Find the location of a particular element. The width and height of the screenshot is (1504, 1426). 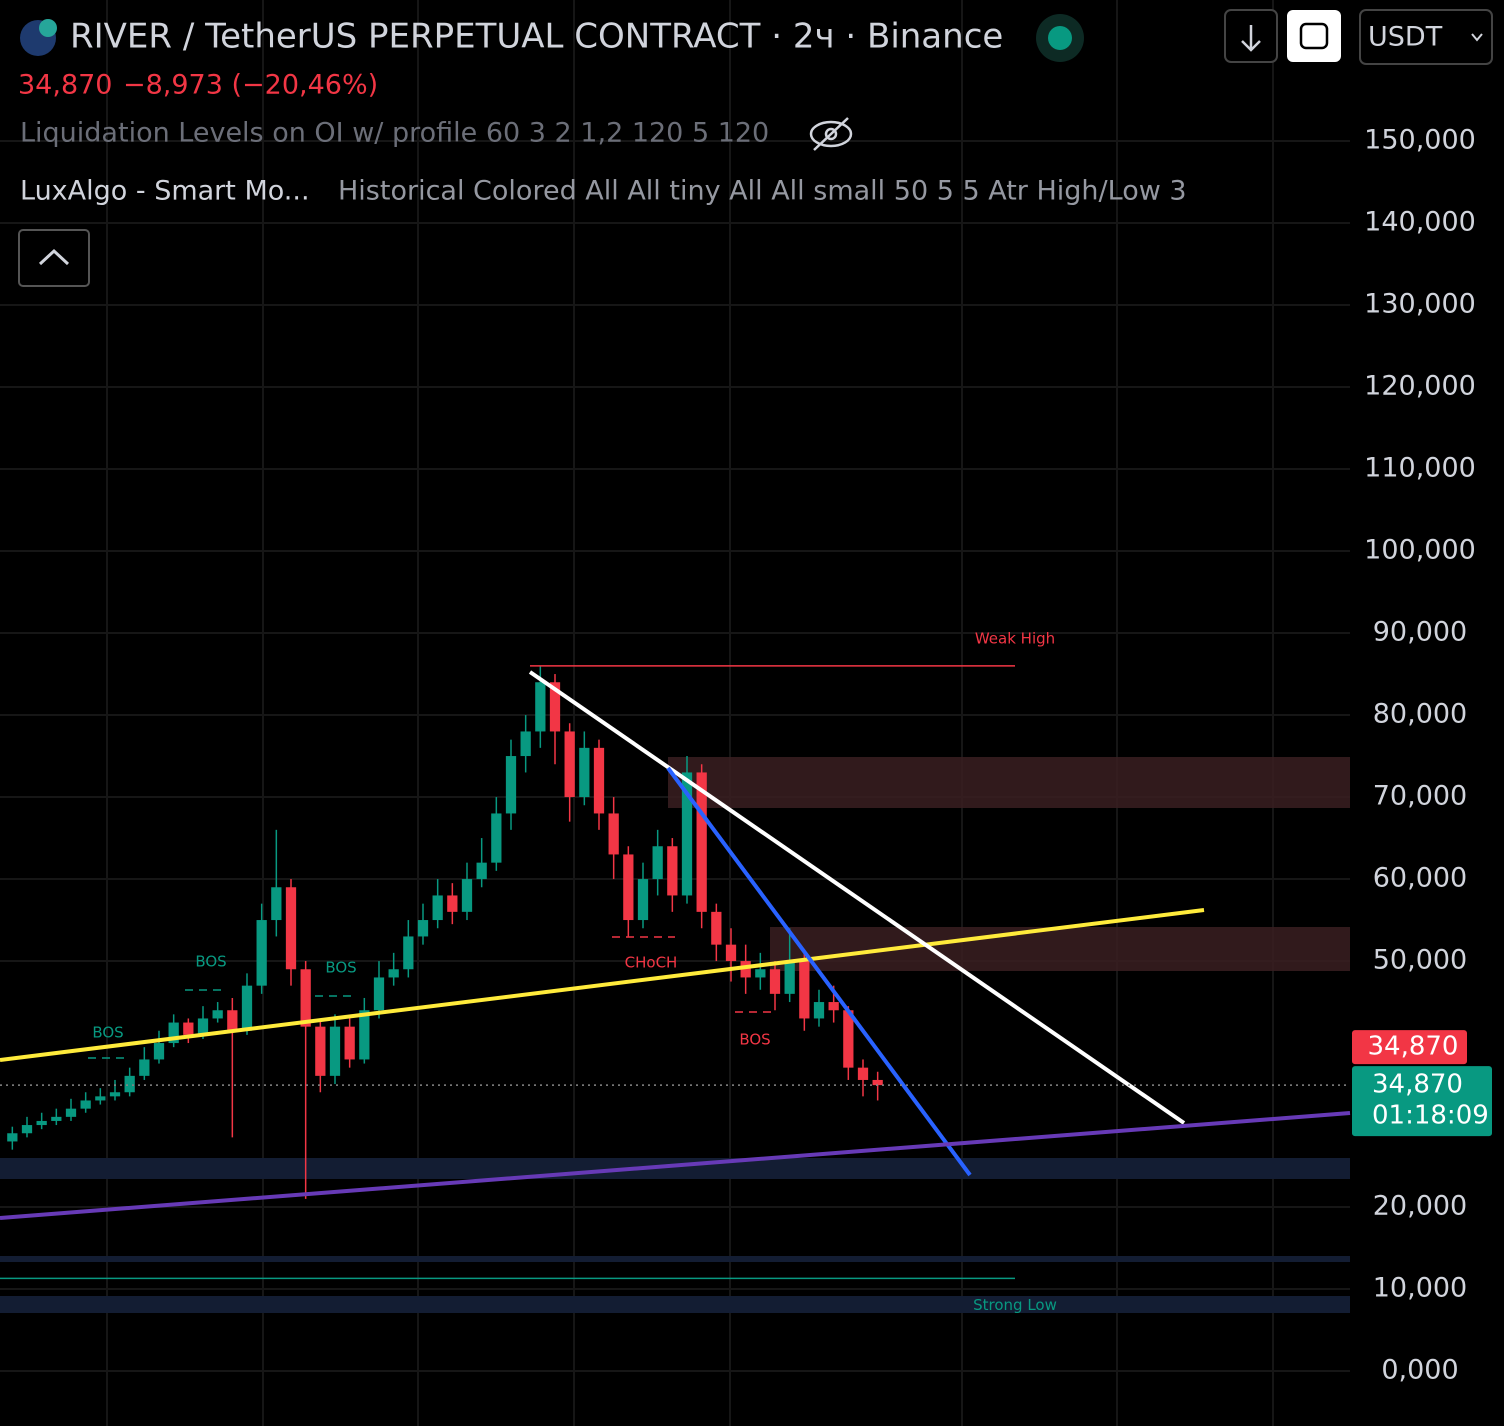

y-tick-label: 130,000 is located at coordinates (1420, 304).